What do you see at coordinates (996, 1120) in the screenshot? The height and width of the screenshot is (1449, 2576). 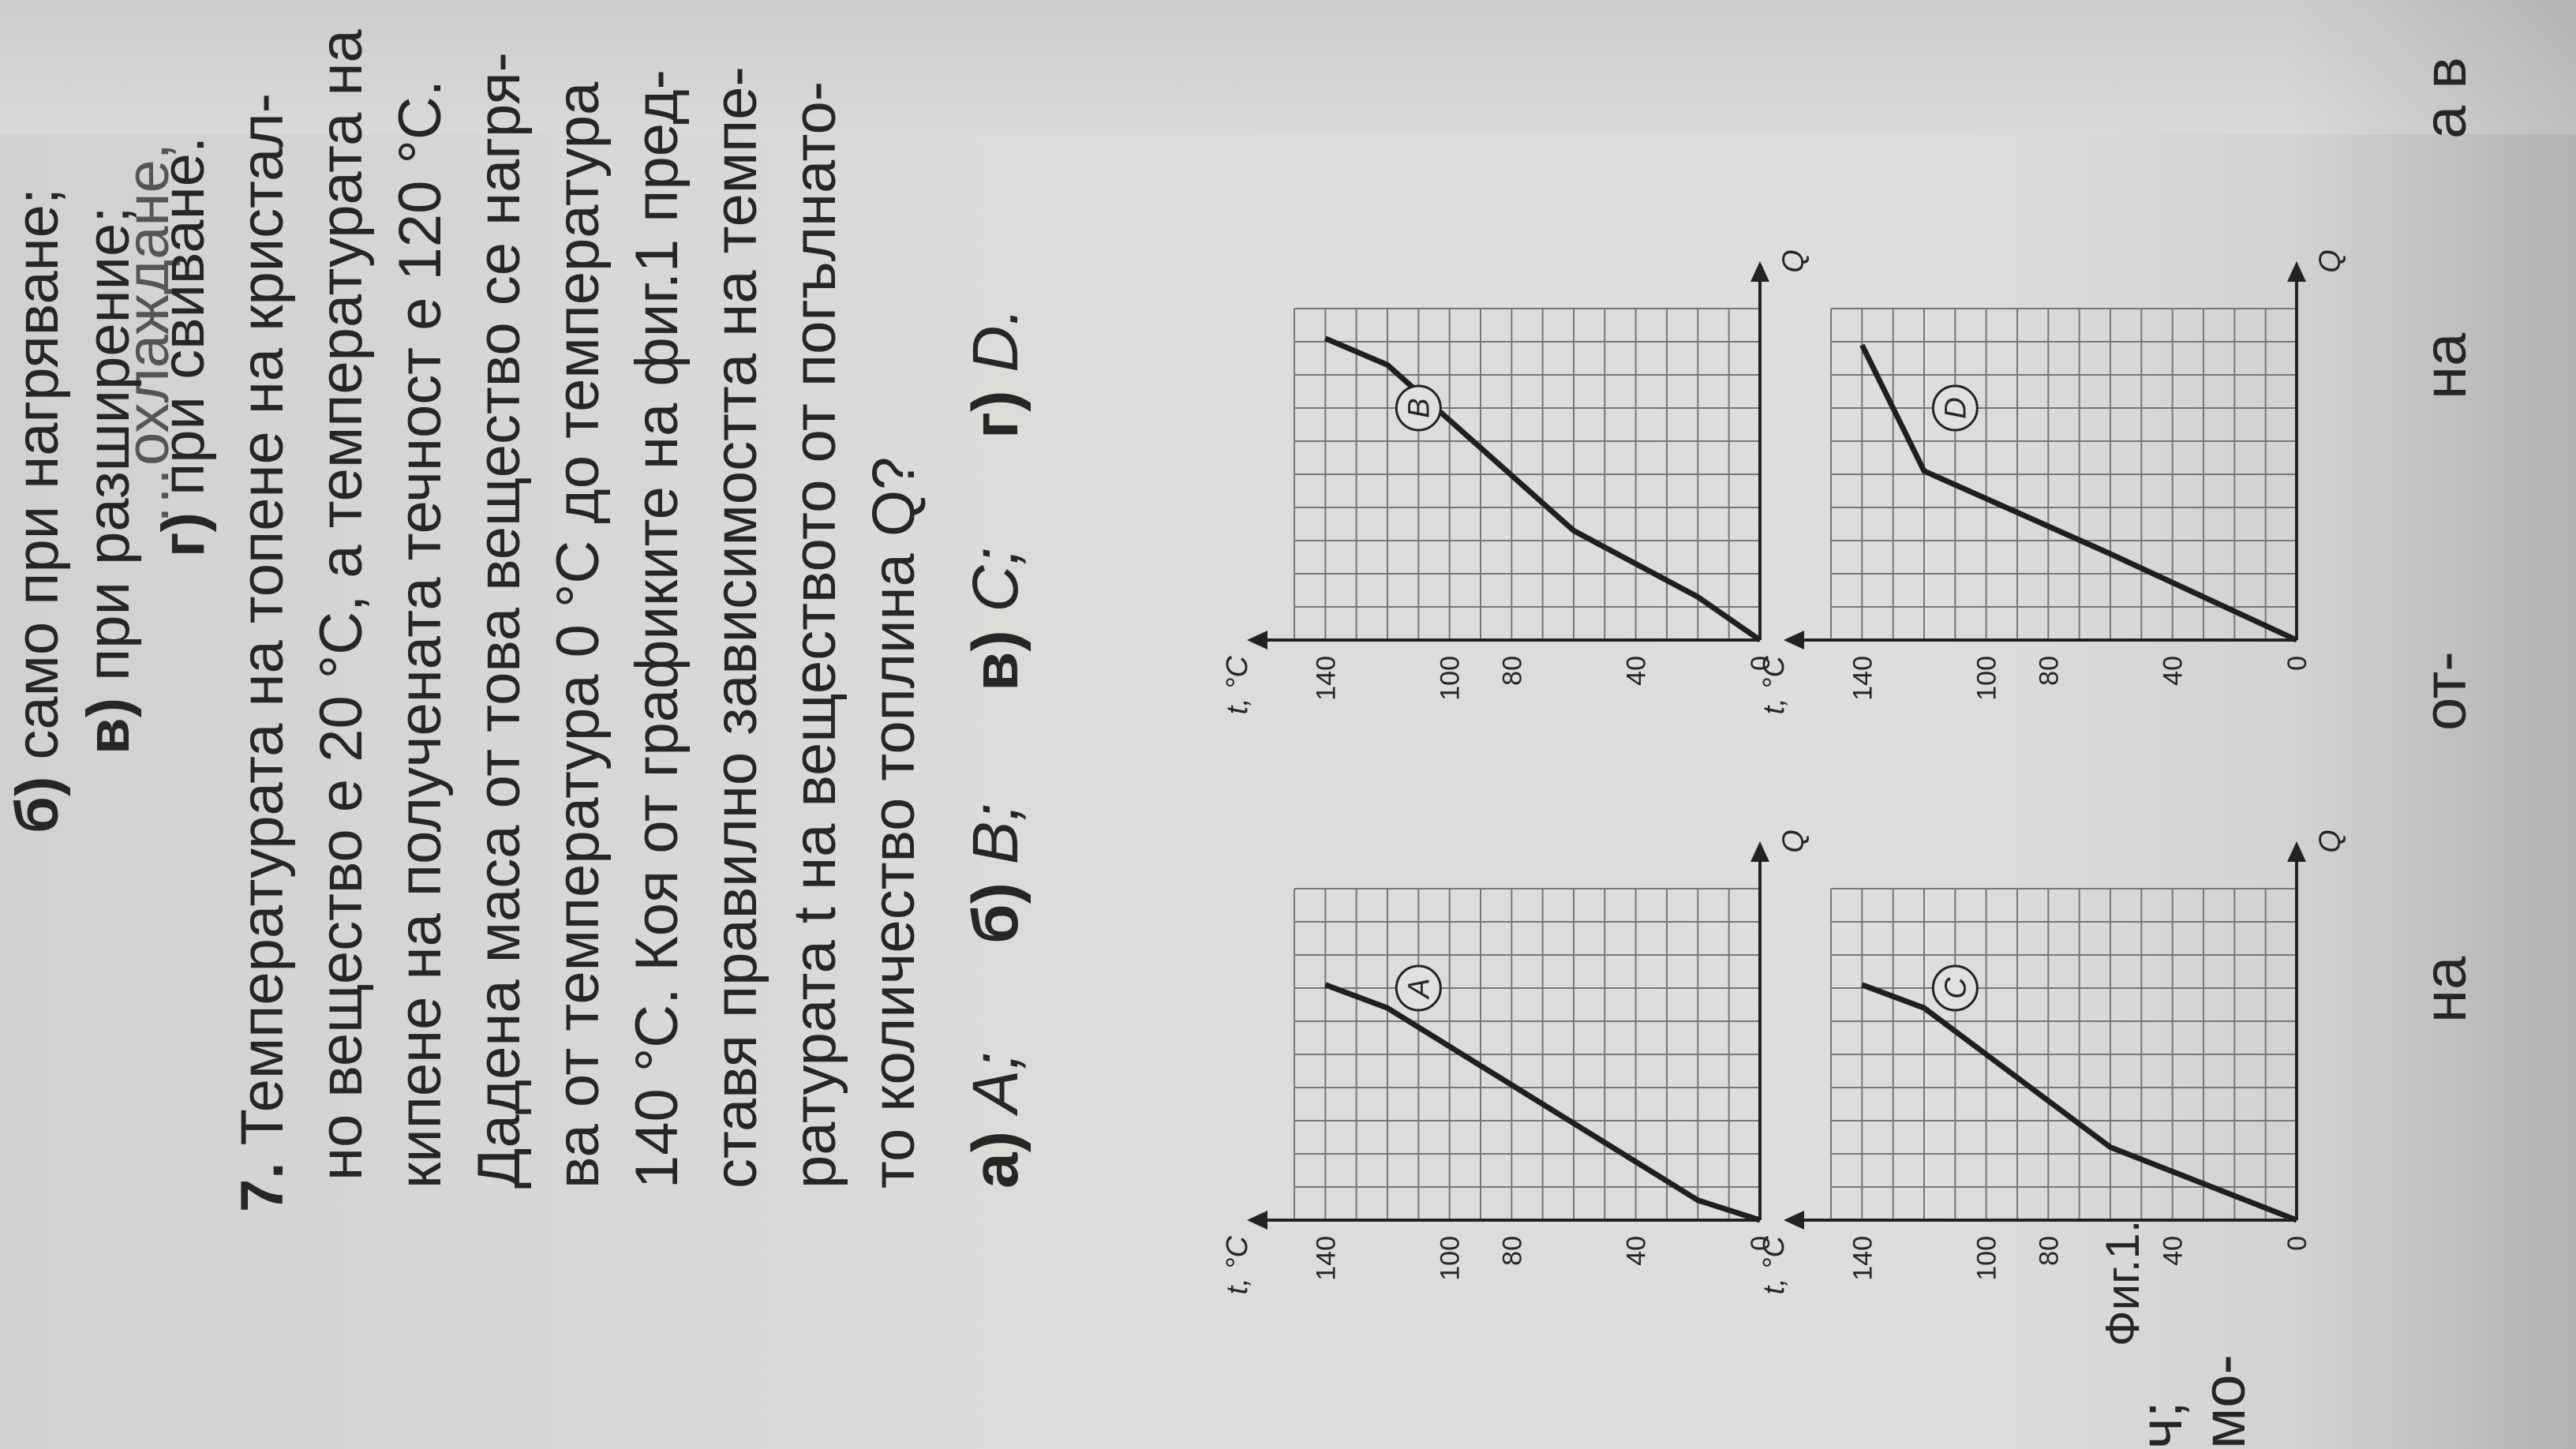 I see `answer-a: а) A;` at bounding box center [996, 1120].